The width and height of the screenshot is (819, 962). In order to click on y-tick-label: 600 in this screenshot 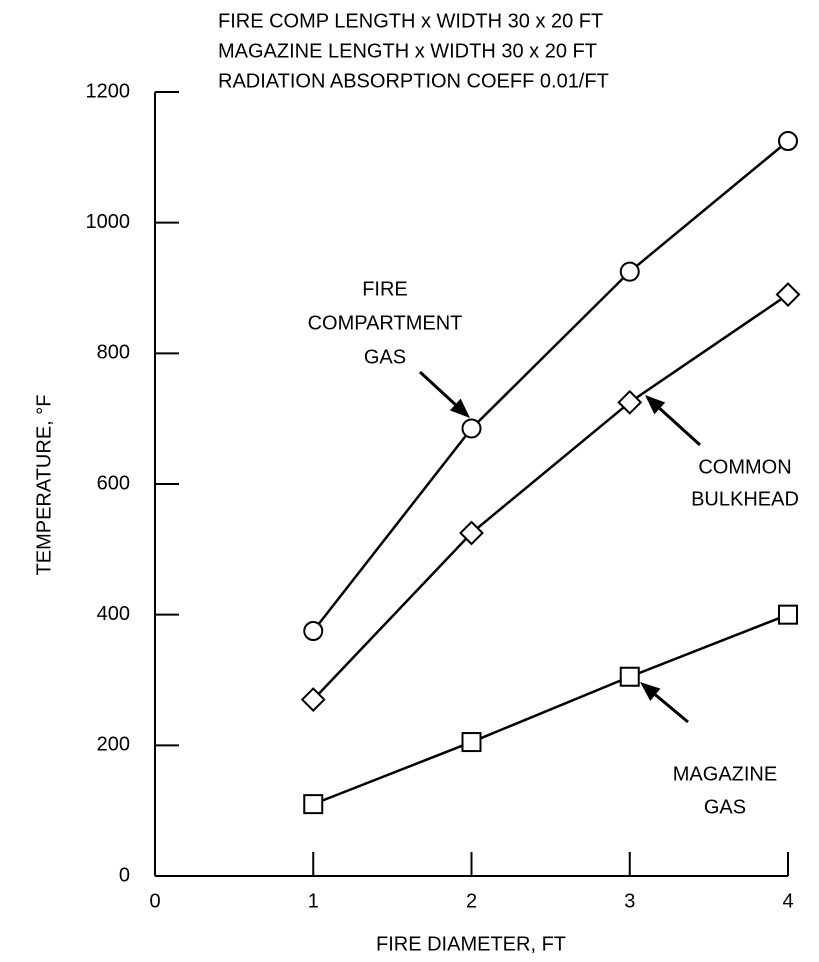, I will do `click(113, 483)`.